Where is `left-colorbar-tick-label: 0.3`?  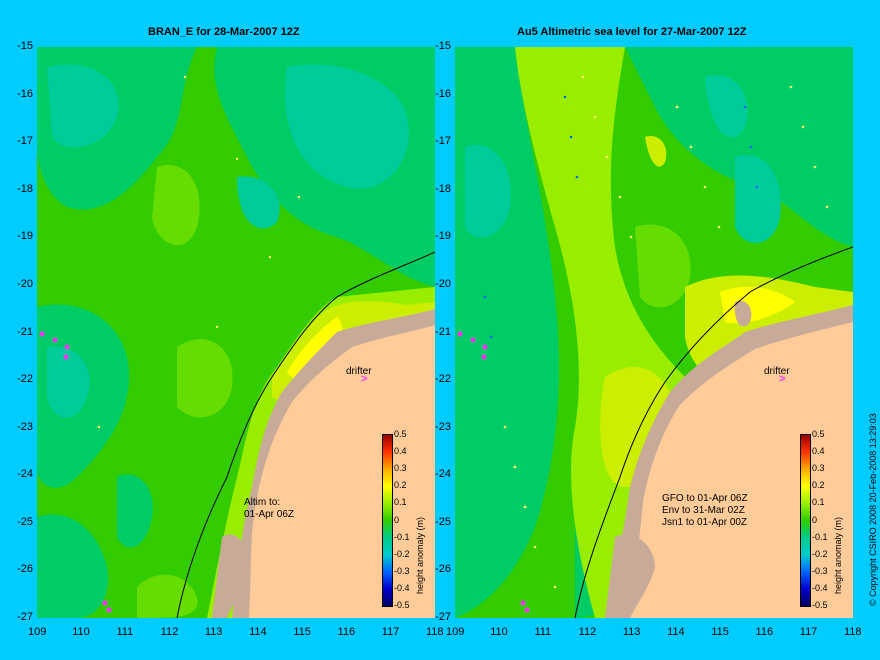 left-colorbar-tick-label: 0.3 is located at coordinates (400, 468).